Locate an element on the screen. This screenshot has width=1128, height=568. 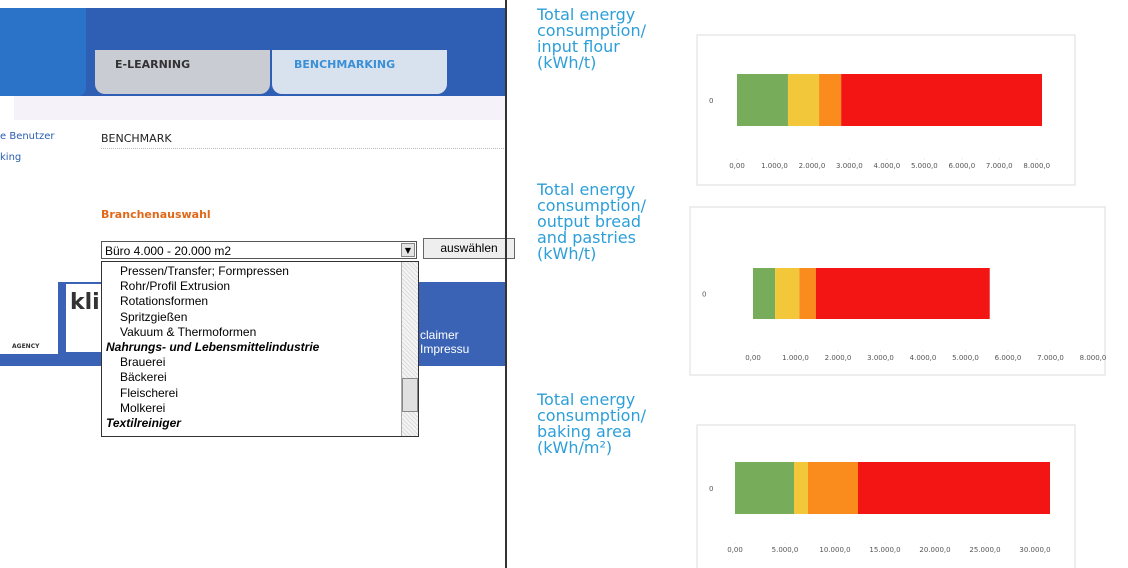
divider is located at coordinates (506, 284).